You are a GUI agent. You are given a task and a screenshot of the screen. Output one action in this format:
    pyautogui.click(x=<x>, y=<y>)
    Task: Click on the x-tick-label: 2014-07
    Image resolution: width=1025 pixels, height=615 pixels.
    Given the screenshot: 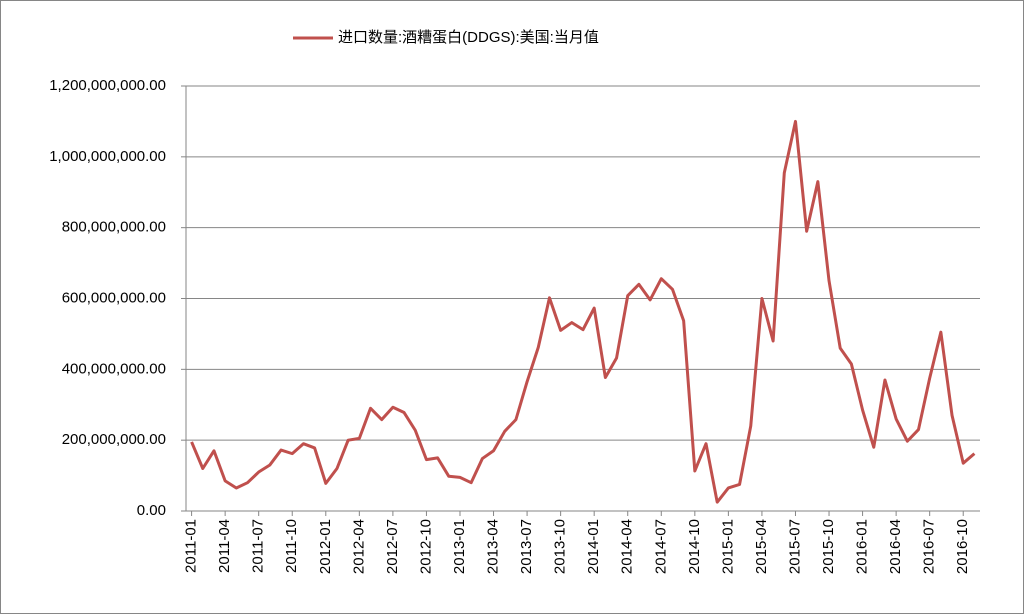 What is the action you would take?
    pyautogui.click(x=660, y=546)
    